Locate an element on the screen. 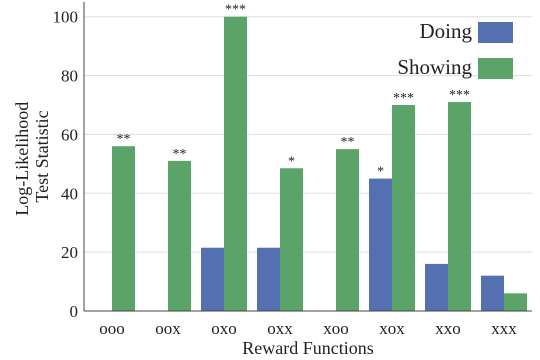 This screenshot has height=360, width=540. legend-label-showing: Showing is located at coordinates (434, 67).